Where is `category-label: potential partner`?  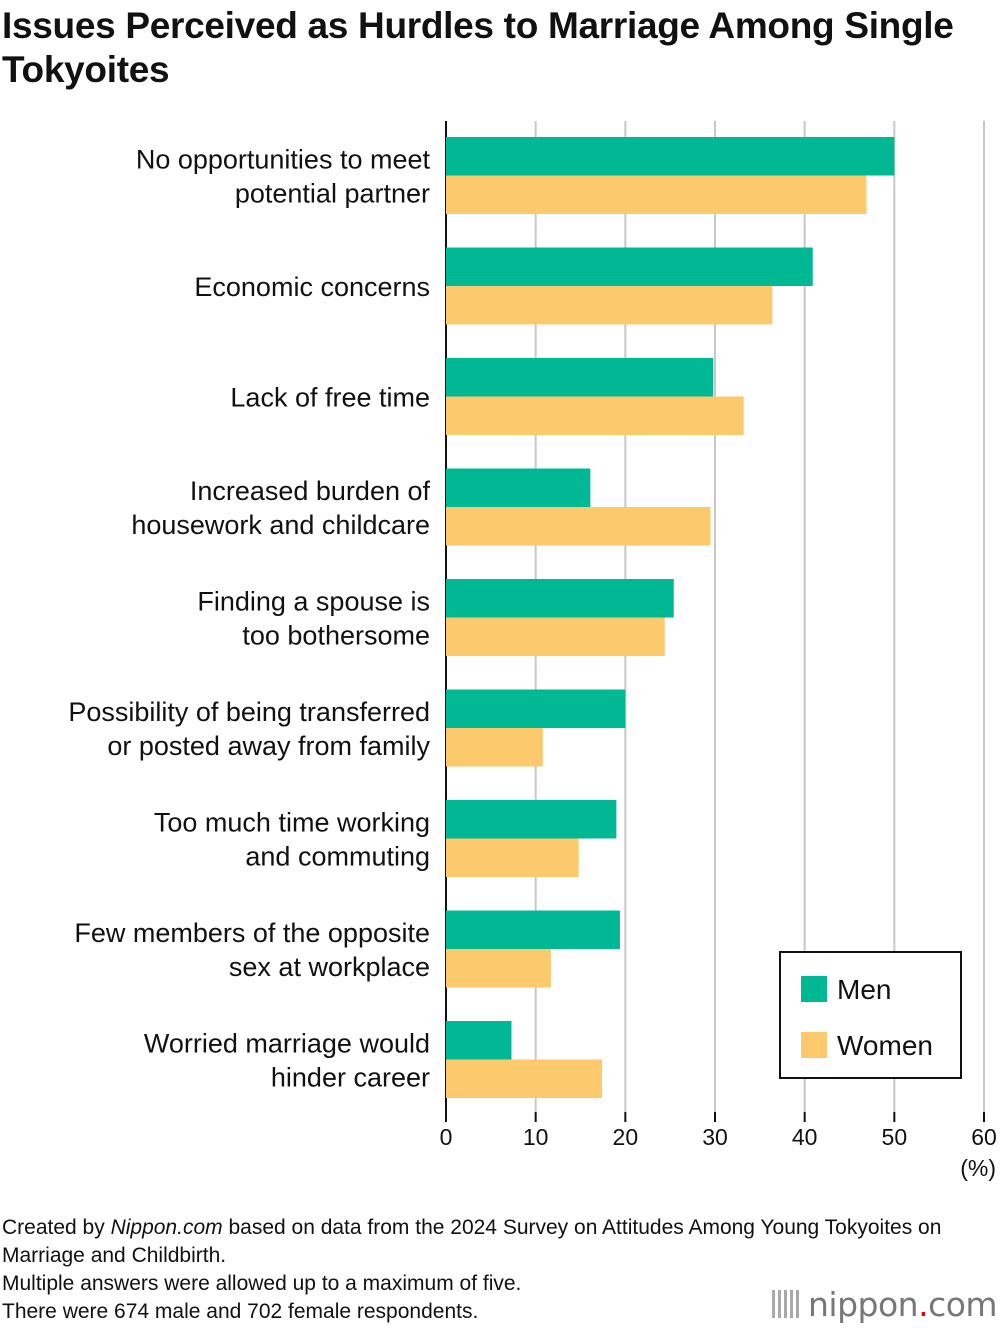 category-label: potential partner is located at coordinates (332, 194).